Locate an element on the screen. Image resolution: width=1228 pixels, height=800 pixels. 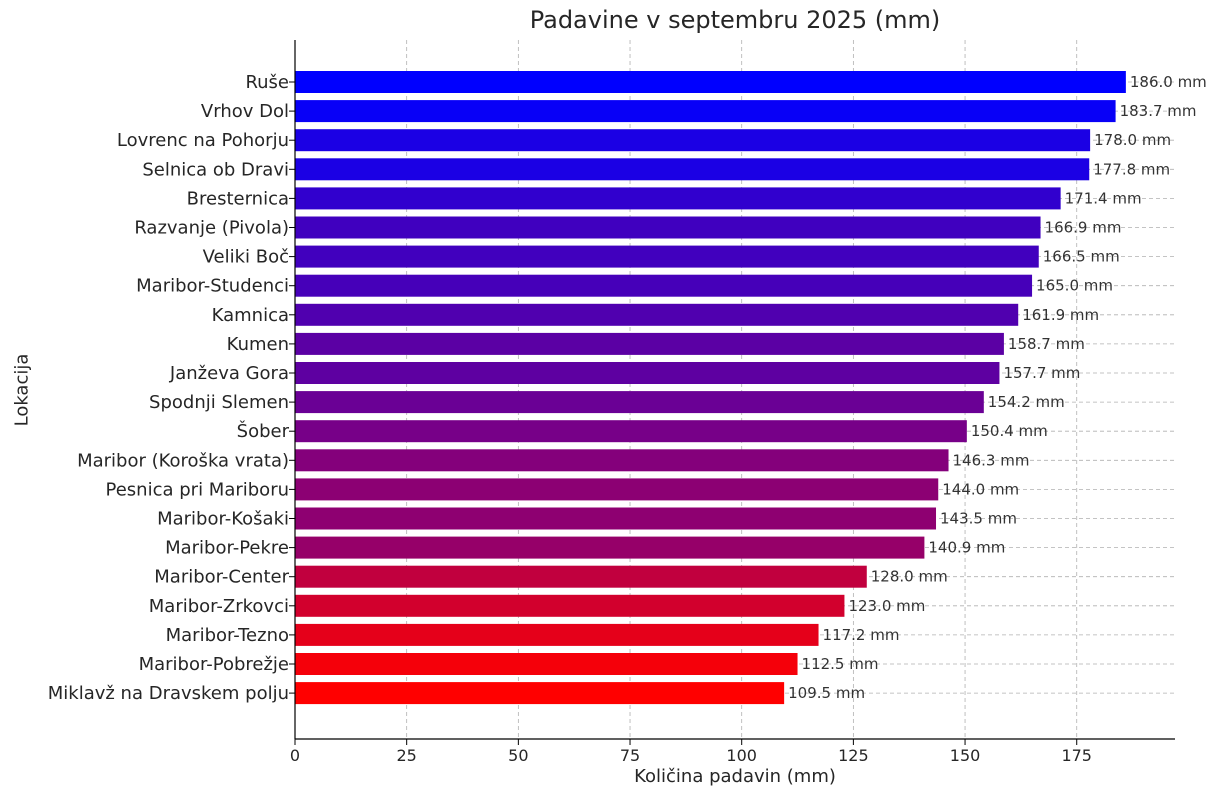
x-tick-label: 50 is located at coordinates (518, 755).